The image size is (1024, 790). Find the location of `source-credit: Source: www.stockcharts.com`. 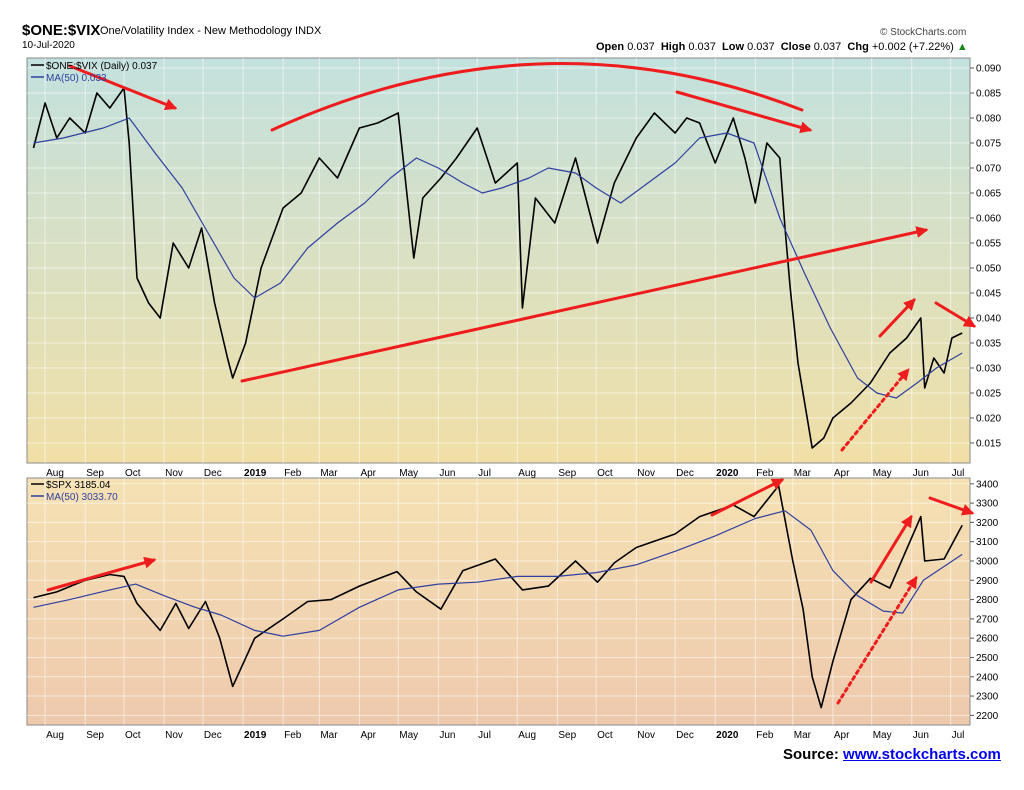

source-credit: Source: www.stockcharts.com is located at coordinates (892, 754).